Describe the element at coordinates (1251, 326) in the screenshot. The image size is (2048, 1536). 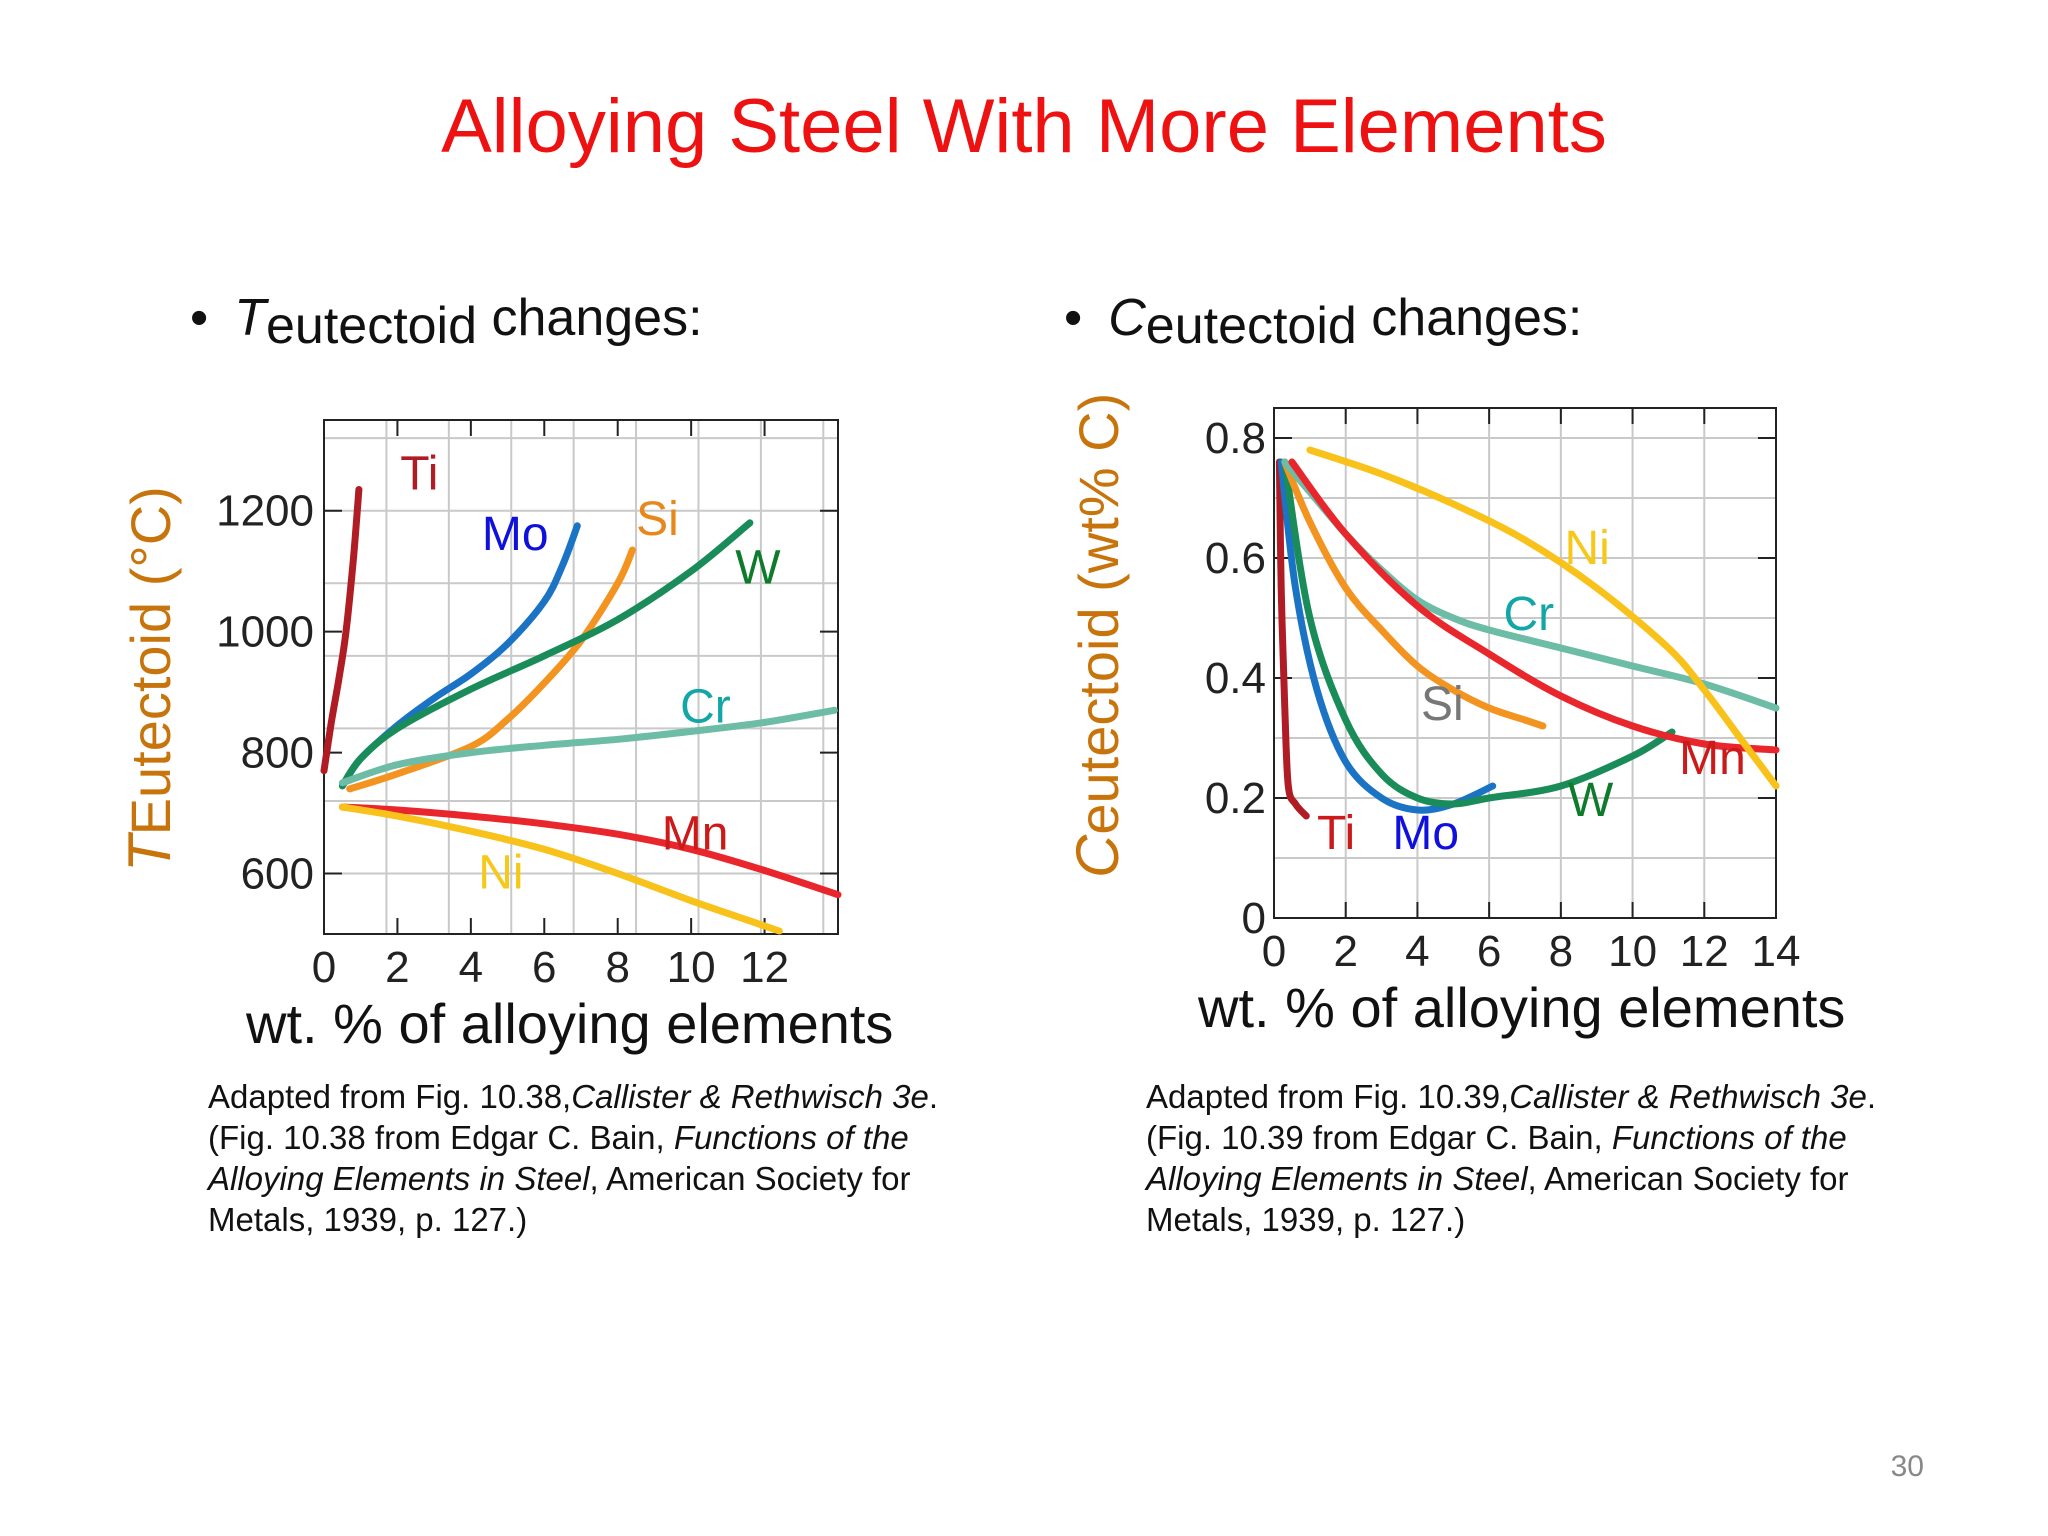
I see `right-bullet-subscript: eutectoid` at that location.